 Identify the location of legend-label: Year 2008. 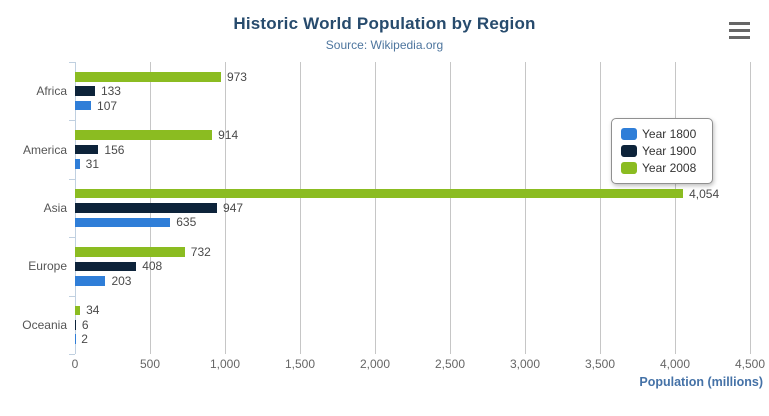
(669, 168).